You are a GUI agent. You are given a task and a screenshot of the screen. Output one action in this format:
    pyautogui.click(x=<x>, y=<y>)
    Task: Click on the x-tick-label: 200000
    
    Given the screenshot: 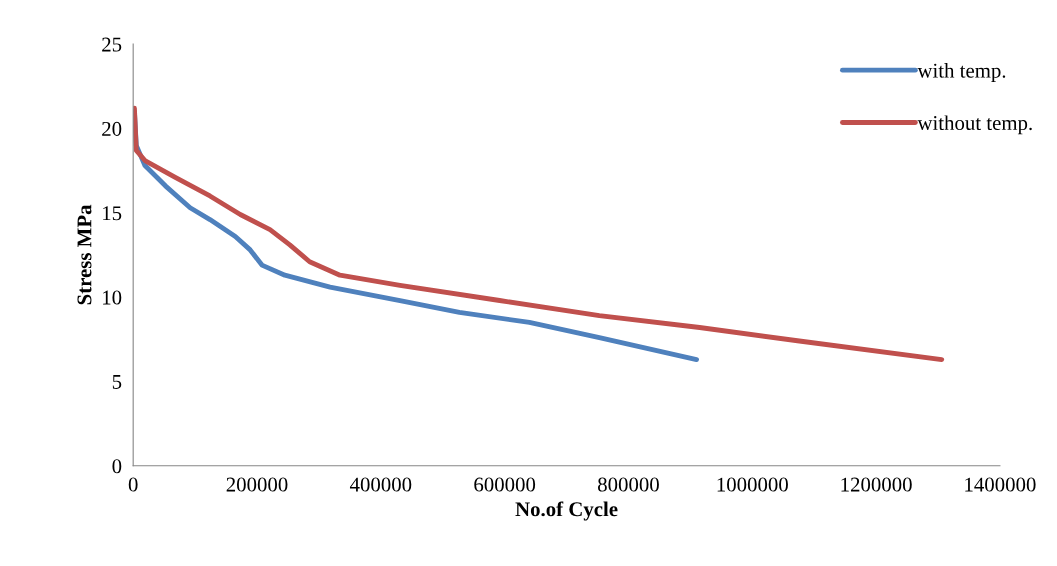 What is the action you would take?
    pyautogui.click(x=257, y=484)
    